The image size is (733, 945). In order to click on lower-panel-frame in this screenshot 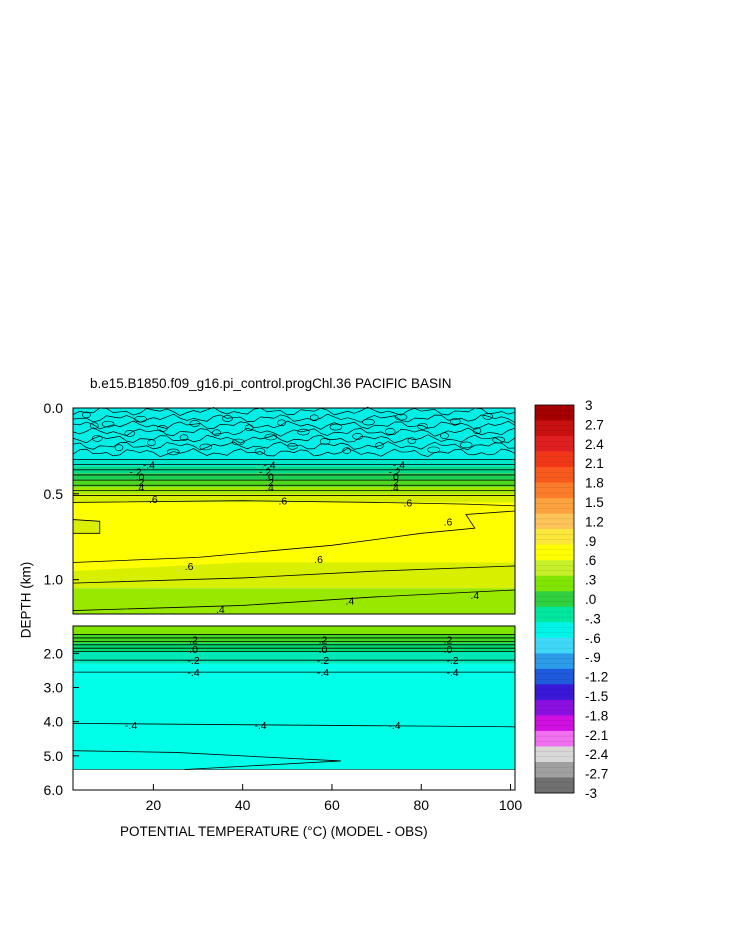, I will do `click(294, 708)`.